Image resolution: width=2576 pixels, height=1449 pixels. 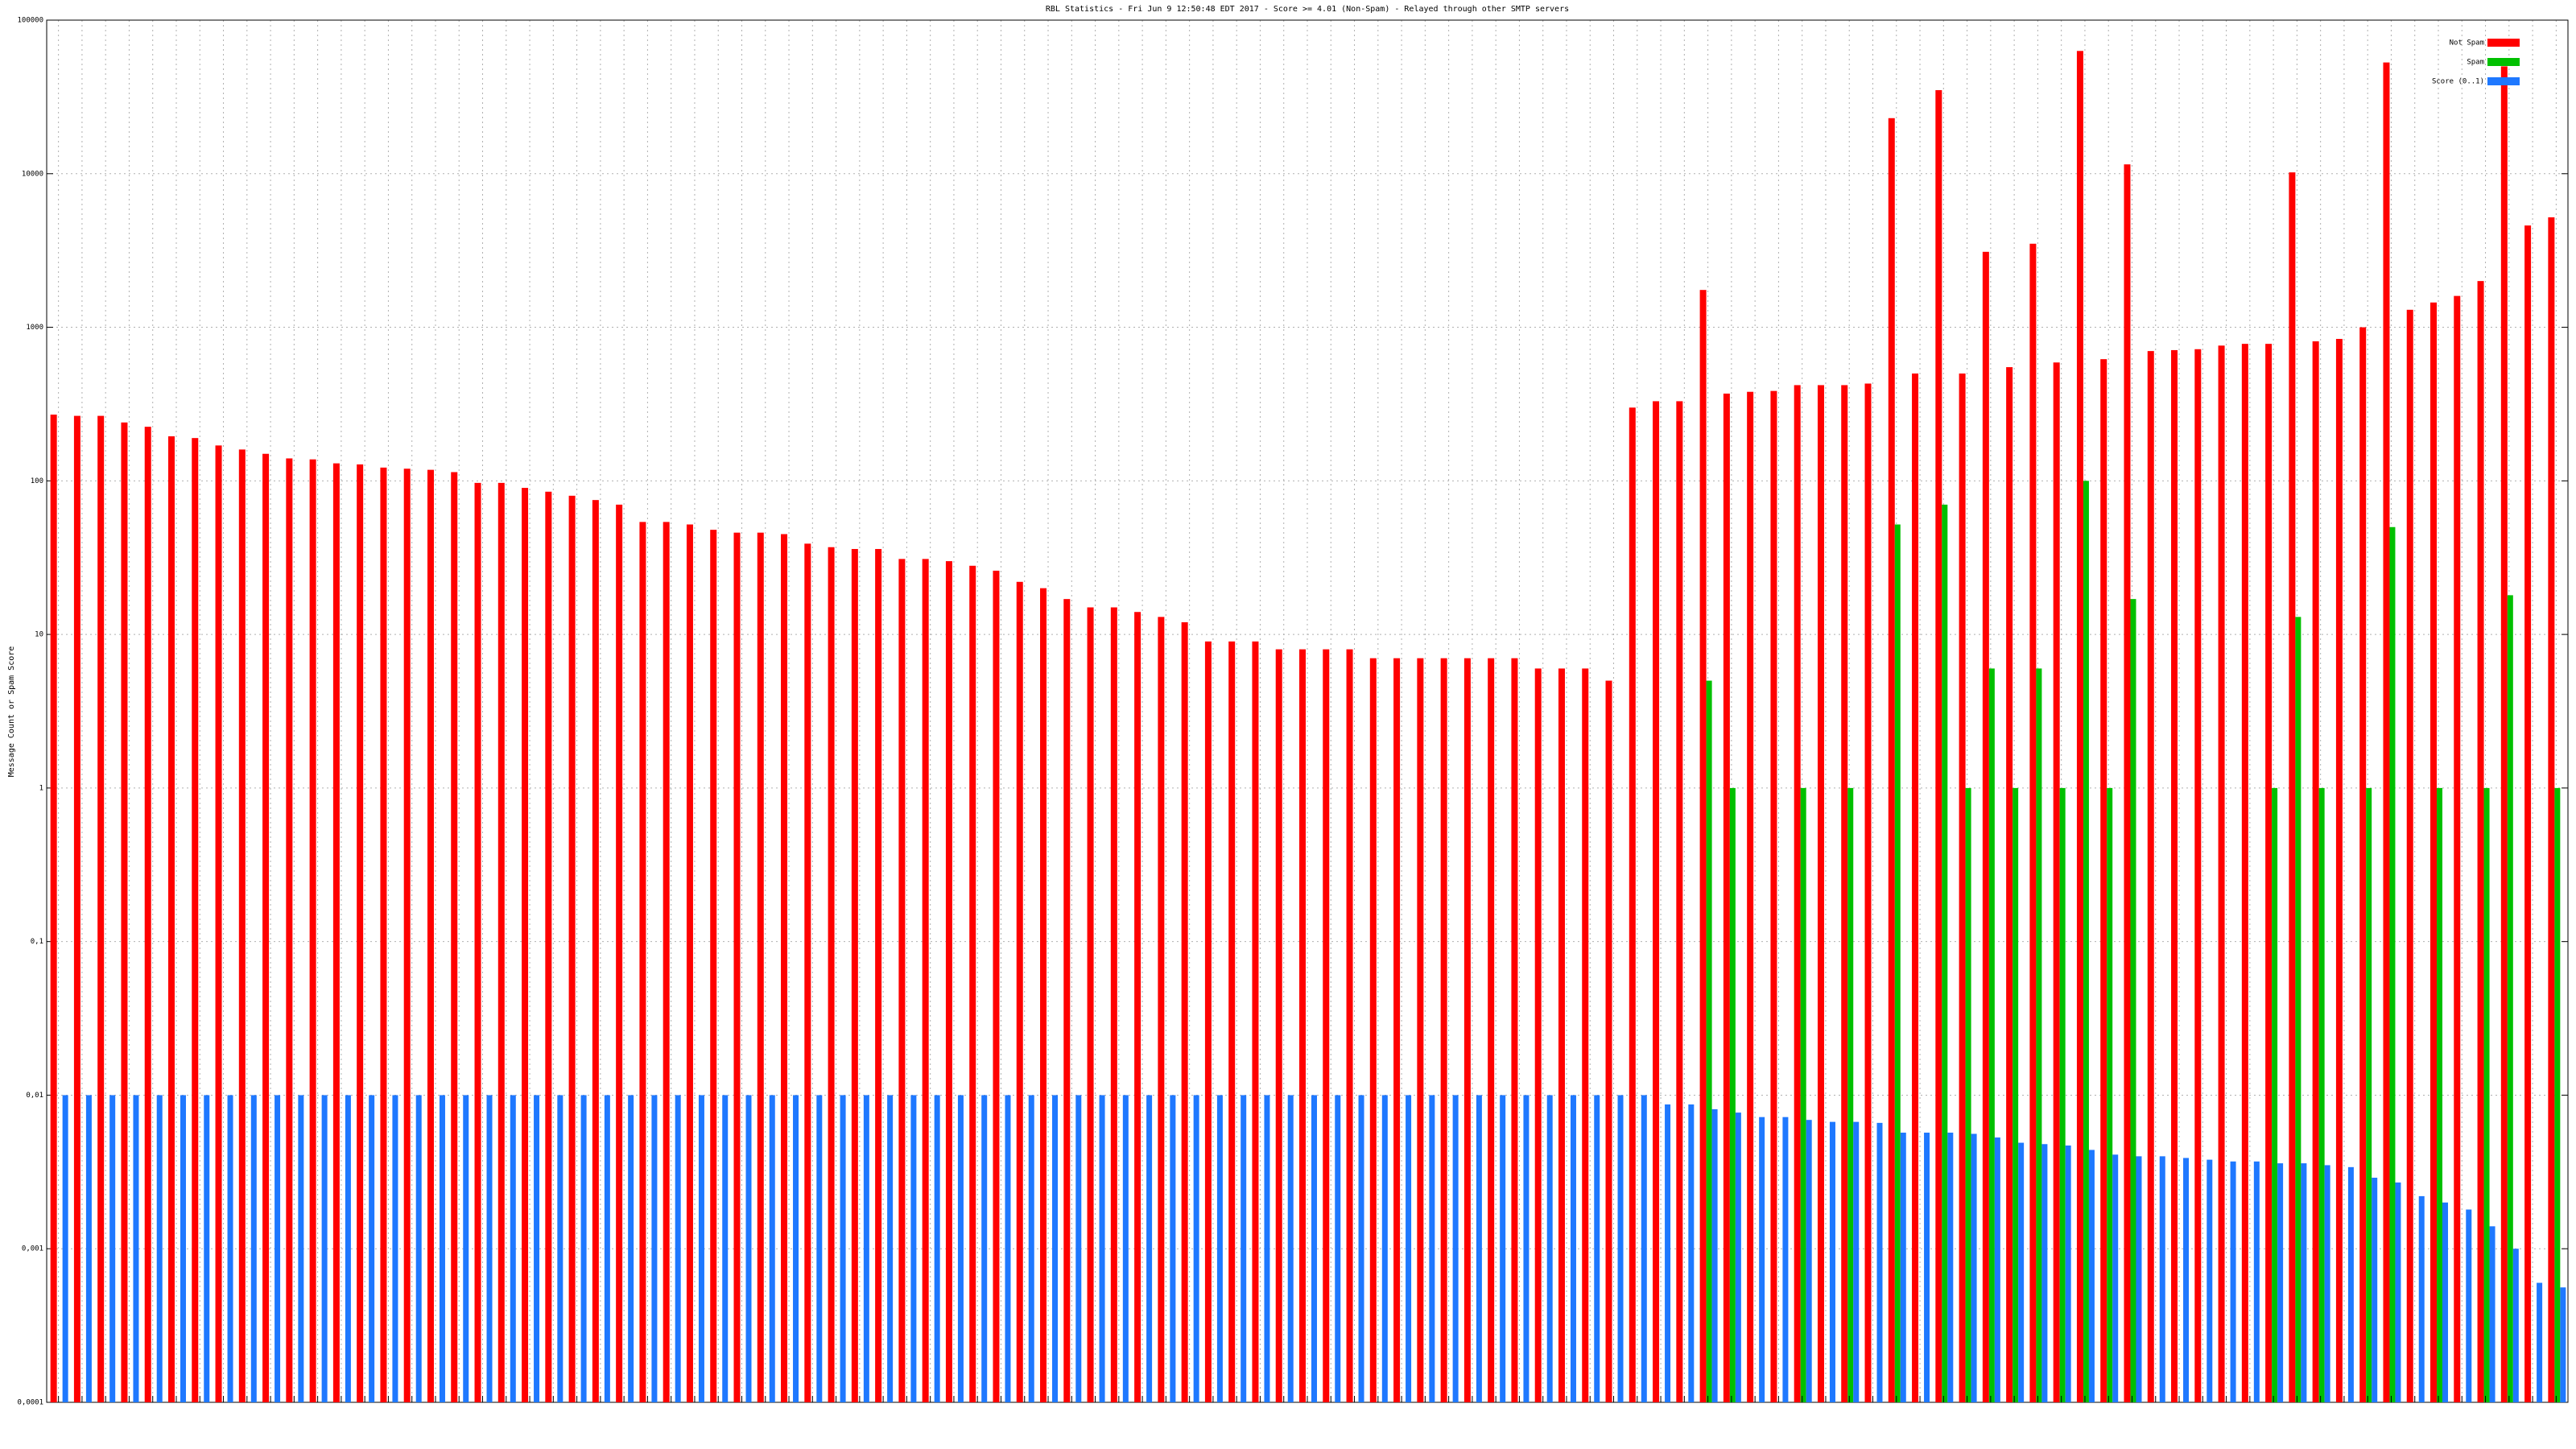 What do you see at coordinates (32, 174) in the screenshot?
I see `y-tick-label: 10000` at bounding box center [32, 174].